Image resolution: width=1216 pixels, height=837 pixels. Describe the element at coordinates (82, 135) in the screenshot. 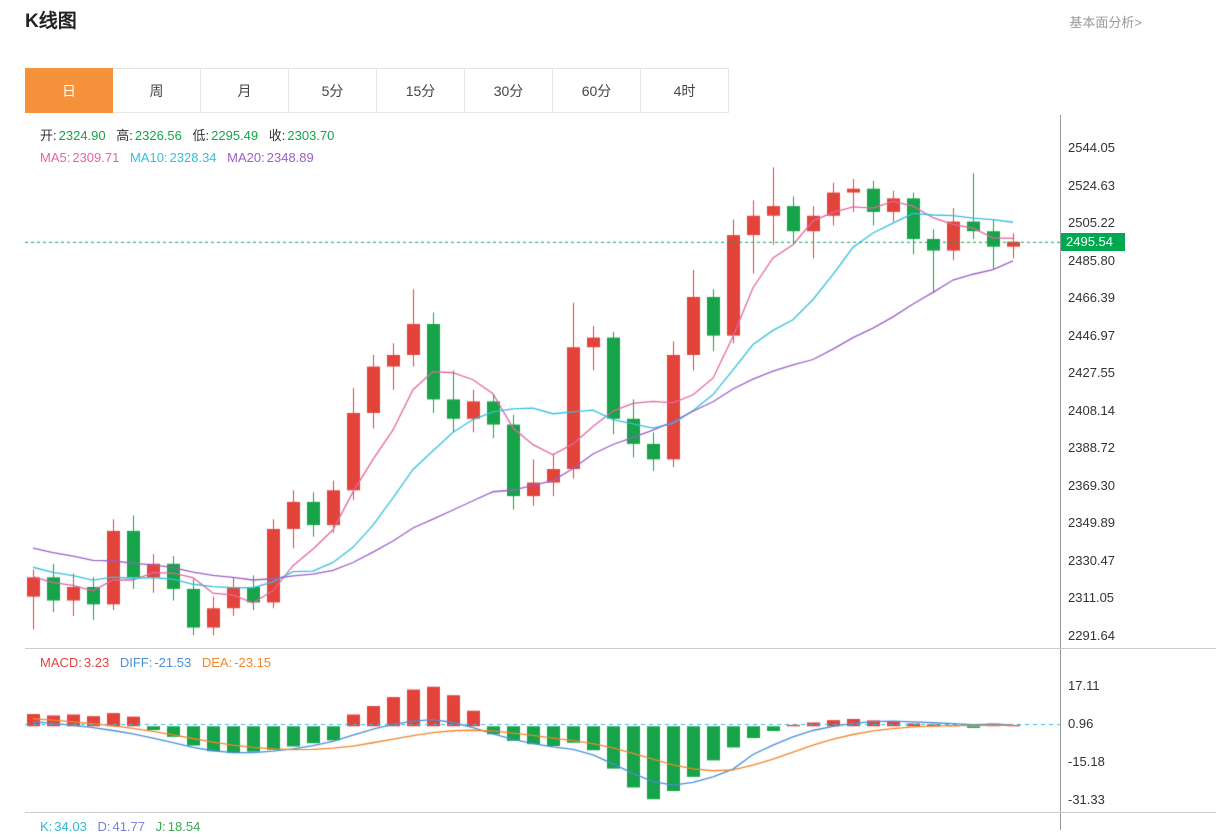

I see `open-value: 2324.90` at that location.